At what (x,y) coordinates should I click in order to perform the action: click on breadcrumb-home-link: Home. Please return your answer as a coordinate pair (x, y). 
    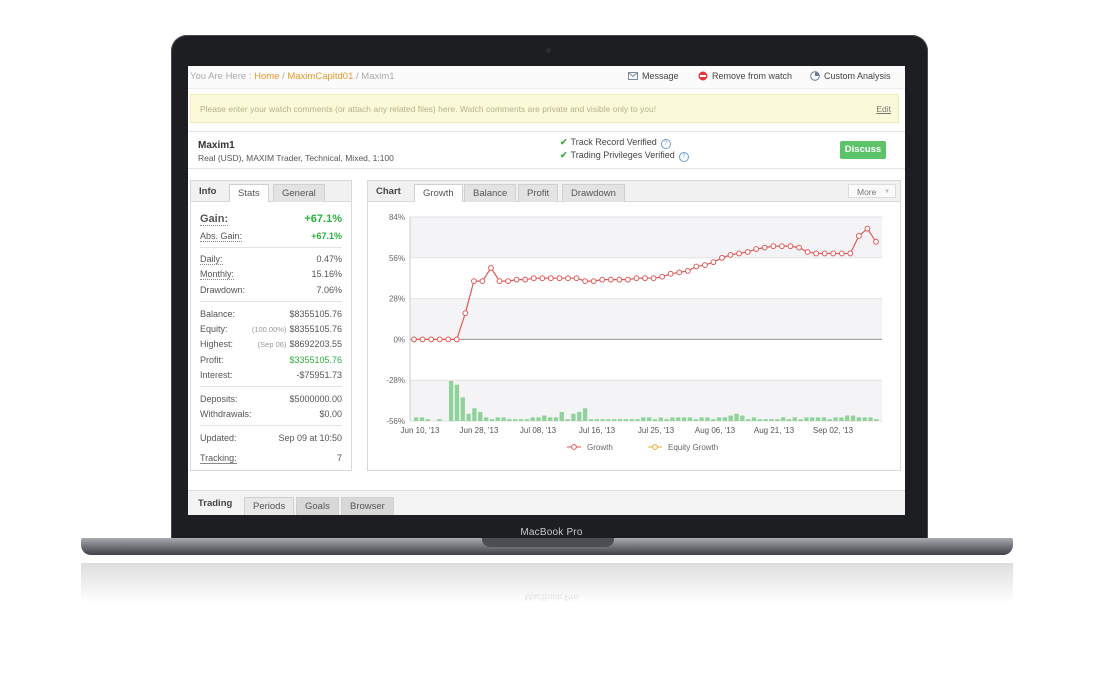
    Looking at the image, I should click on (267, 76).